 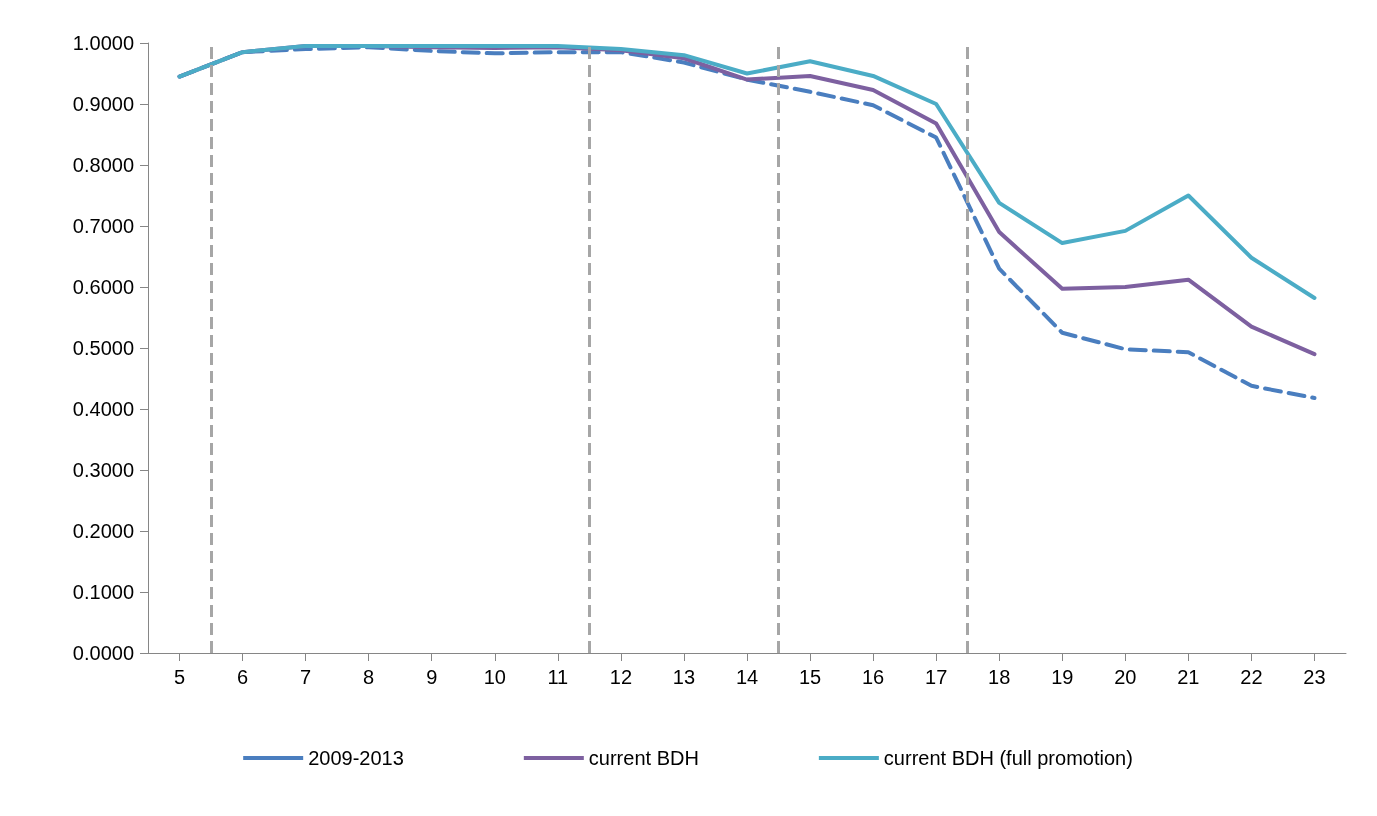 I want to click on y-tick-label: 0.0000, so click(x=103, y=653).